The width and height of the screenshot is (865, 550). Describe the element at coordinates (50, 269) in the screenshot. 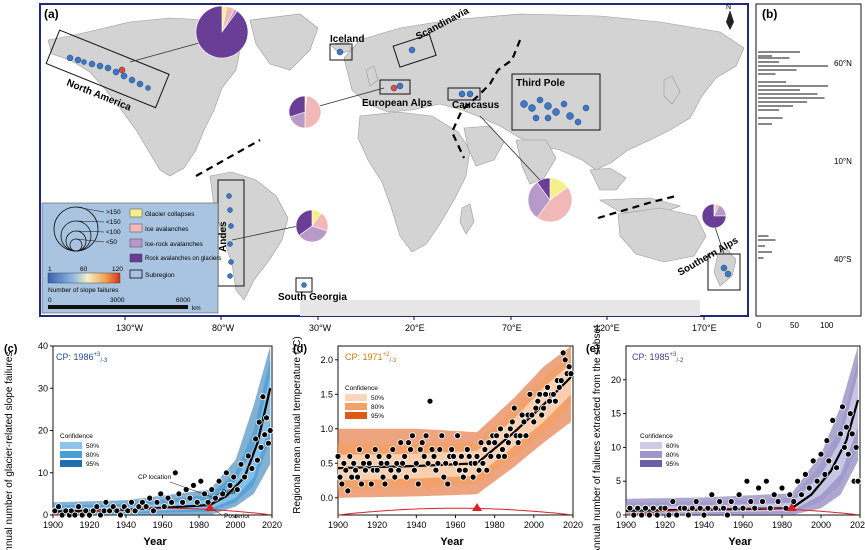

I see `colorbar-tick-1: 1` at that location.